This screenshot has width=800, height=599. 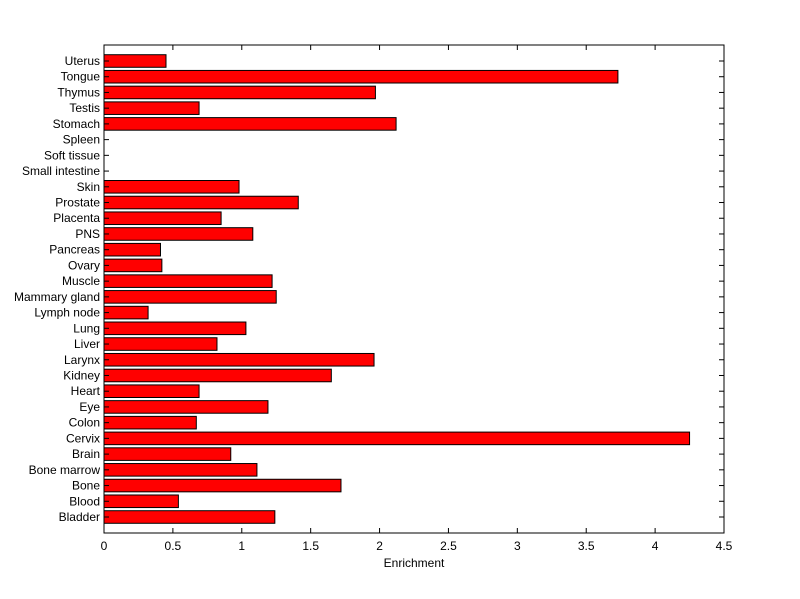 I want to click on bar-ovary, so click(x=133, y=265).